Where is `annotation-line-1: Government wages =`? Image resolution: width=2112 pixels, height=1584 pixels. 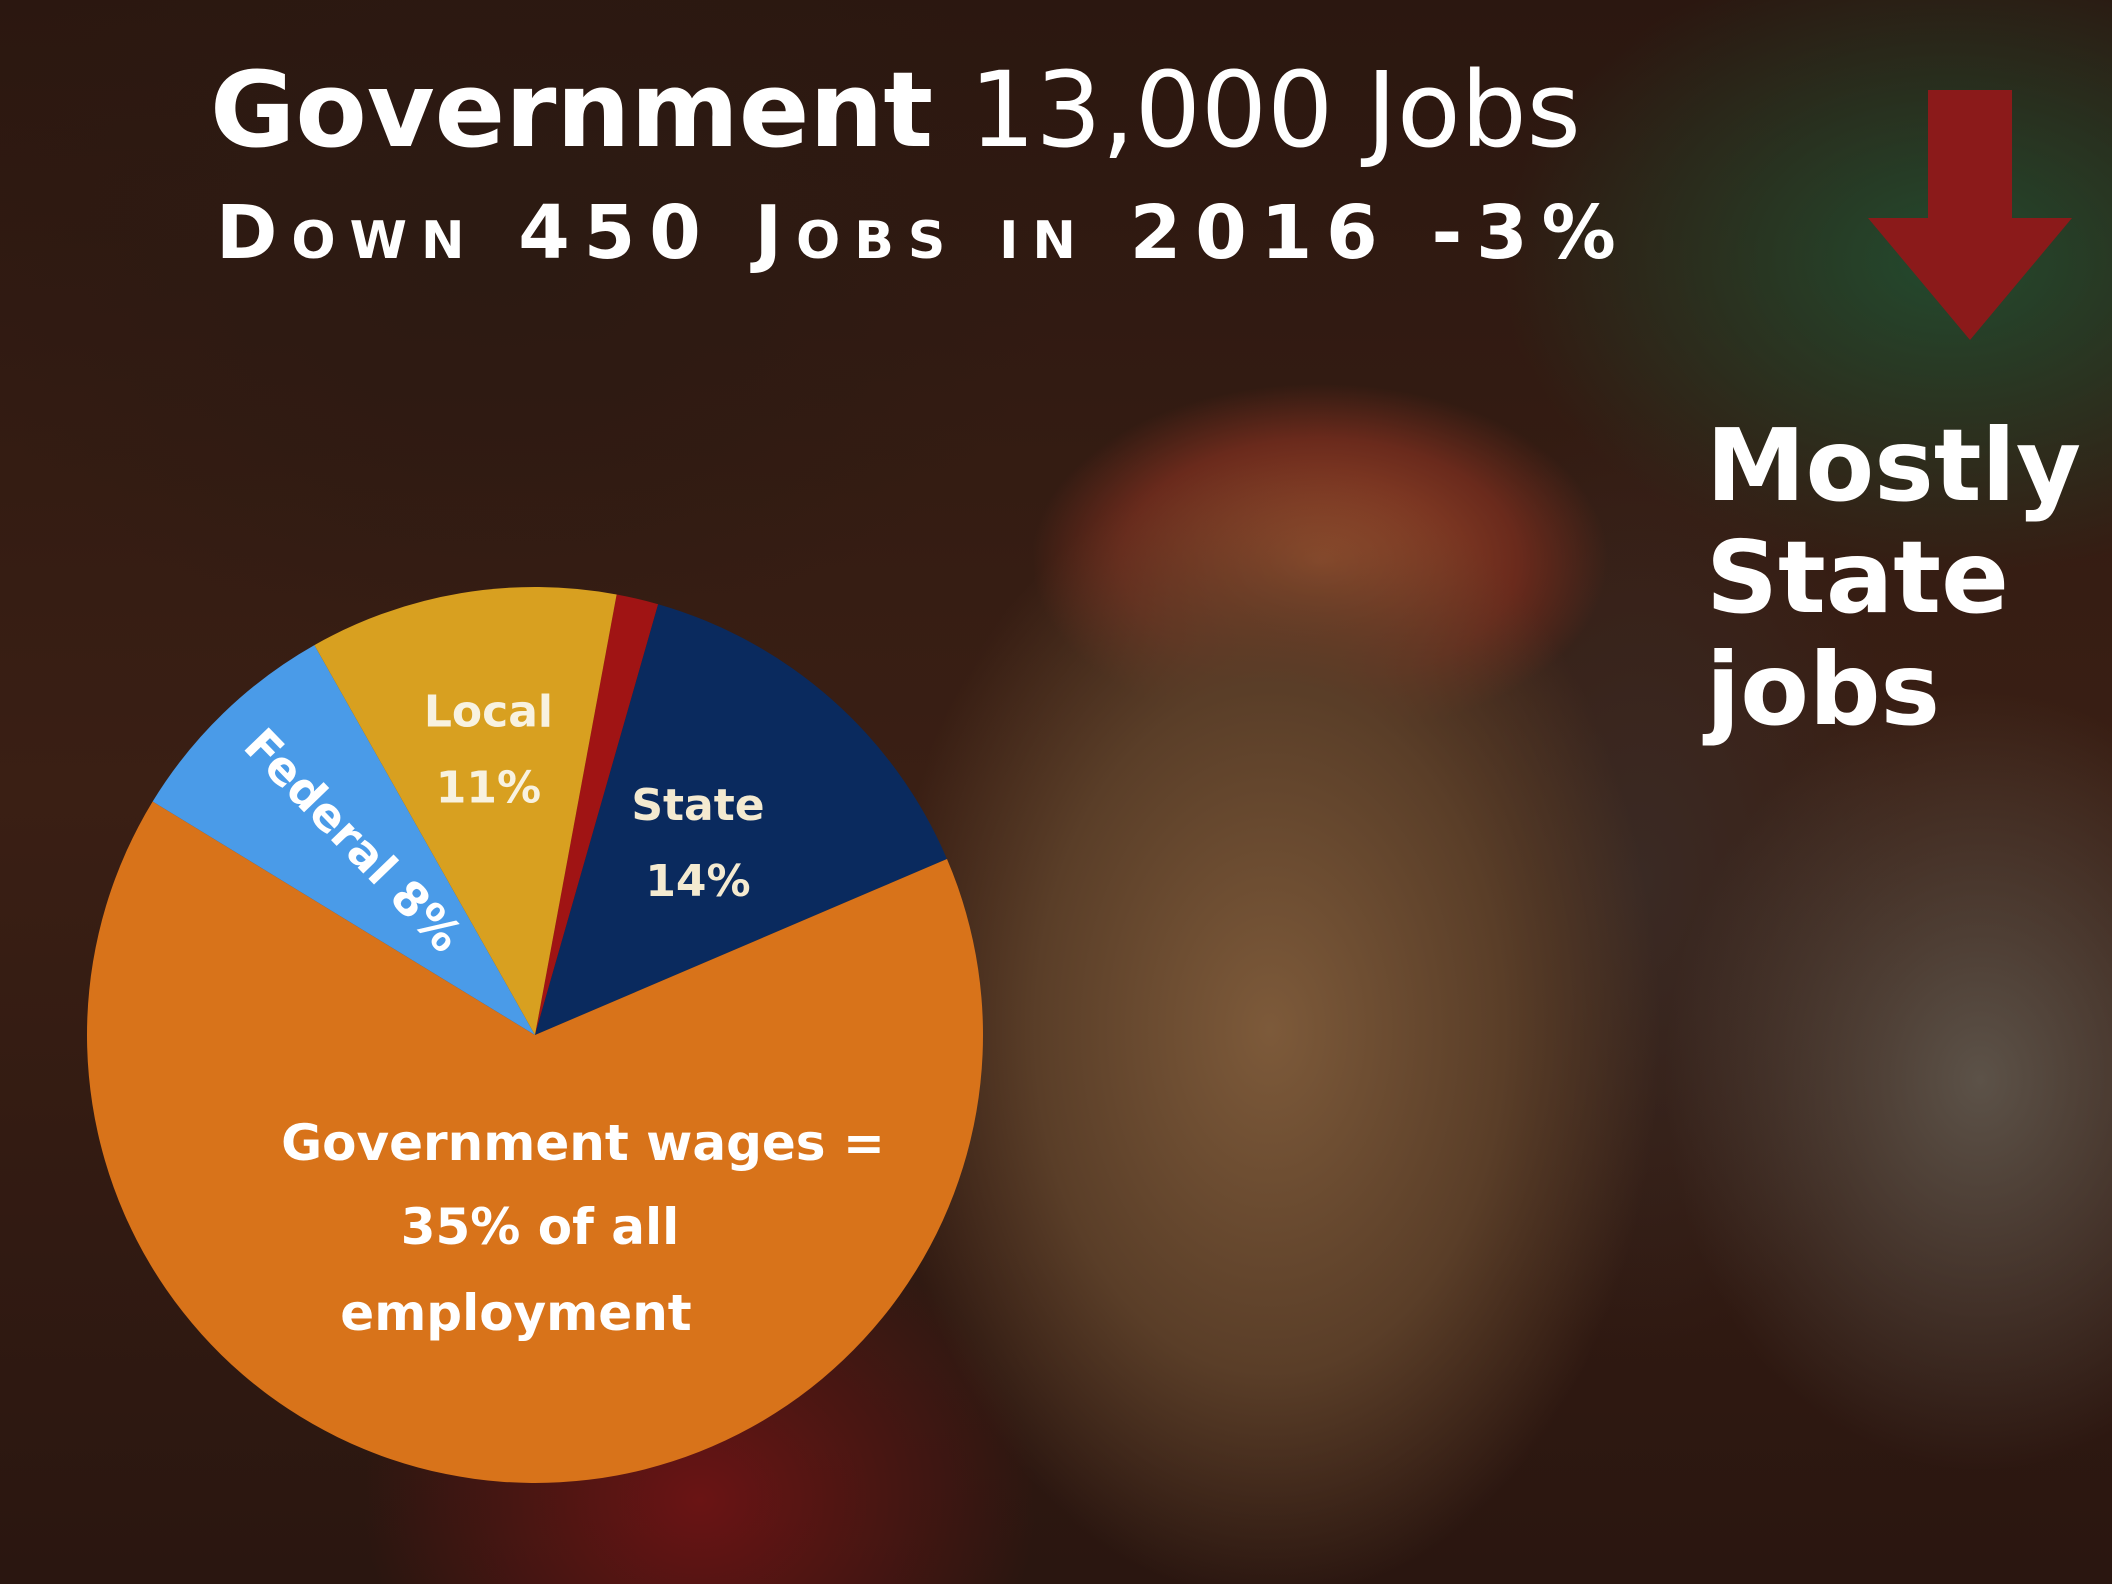 annotation-line-1: Government wages = is located at coordinates (583, 1143).